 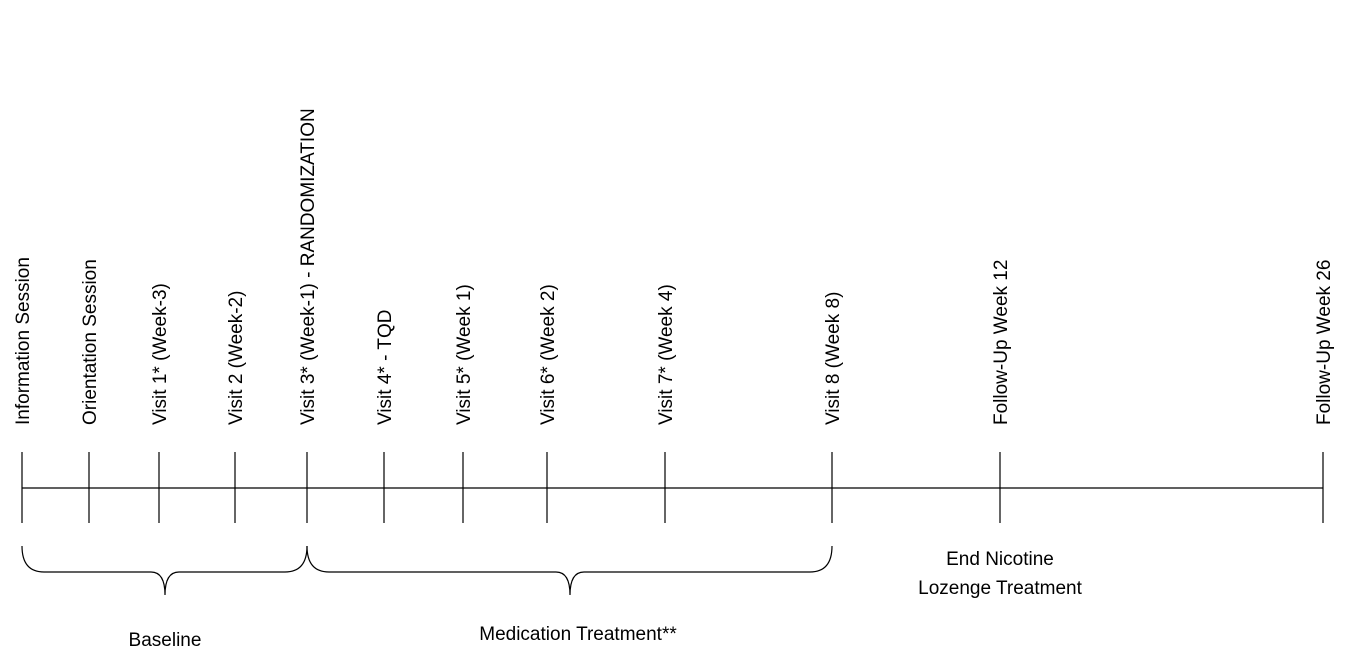 I want to click on event-label: Visit 6* (Week 2), so click(x=548, y=354).